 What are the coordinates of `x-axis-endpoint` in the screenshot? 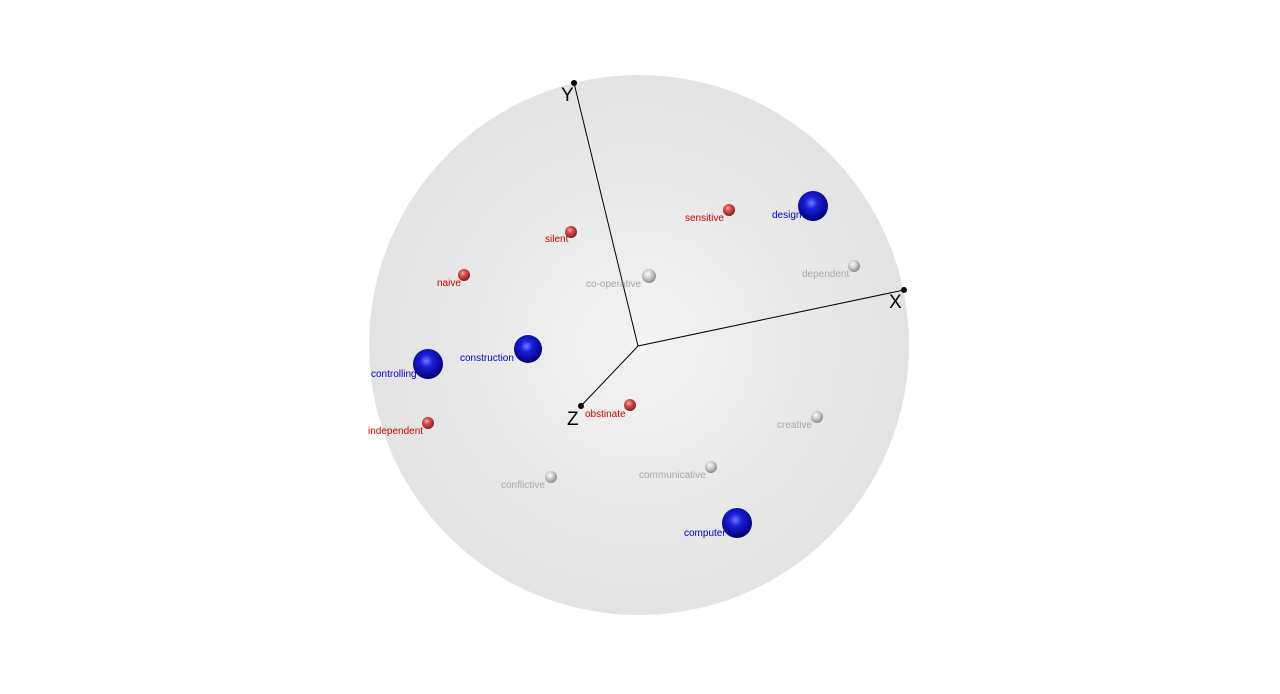 It's located at (904, 290).